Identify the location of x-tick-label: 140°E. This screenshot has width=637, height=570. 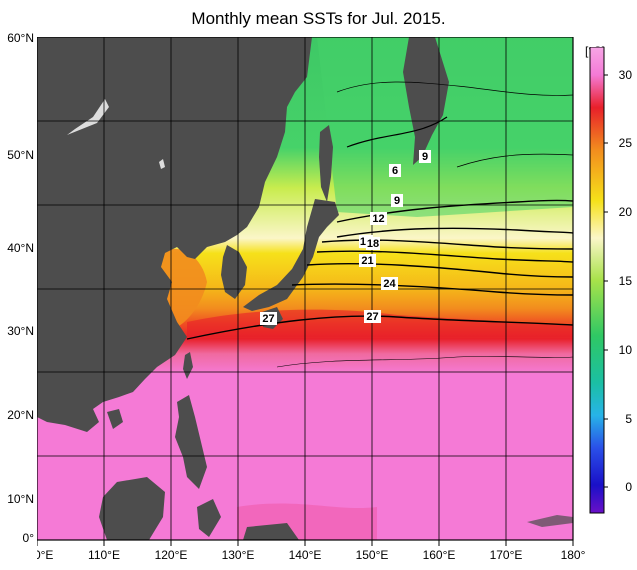
(305, 555).